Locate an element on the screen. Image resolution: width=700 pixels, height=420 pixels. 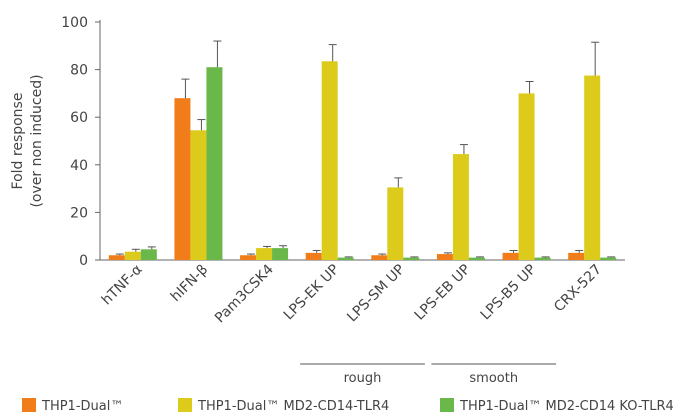
x-tick-label: LPS-EB UP is located at coordinates (443, 293).